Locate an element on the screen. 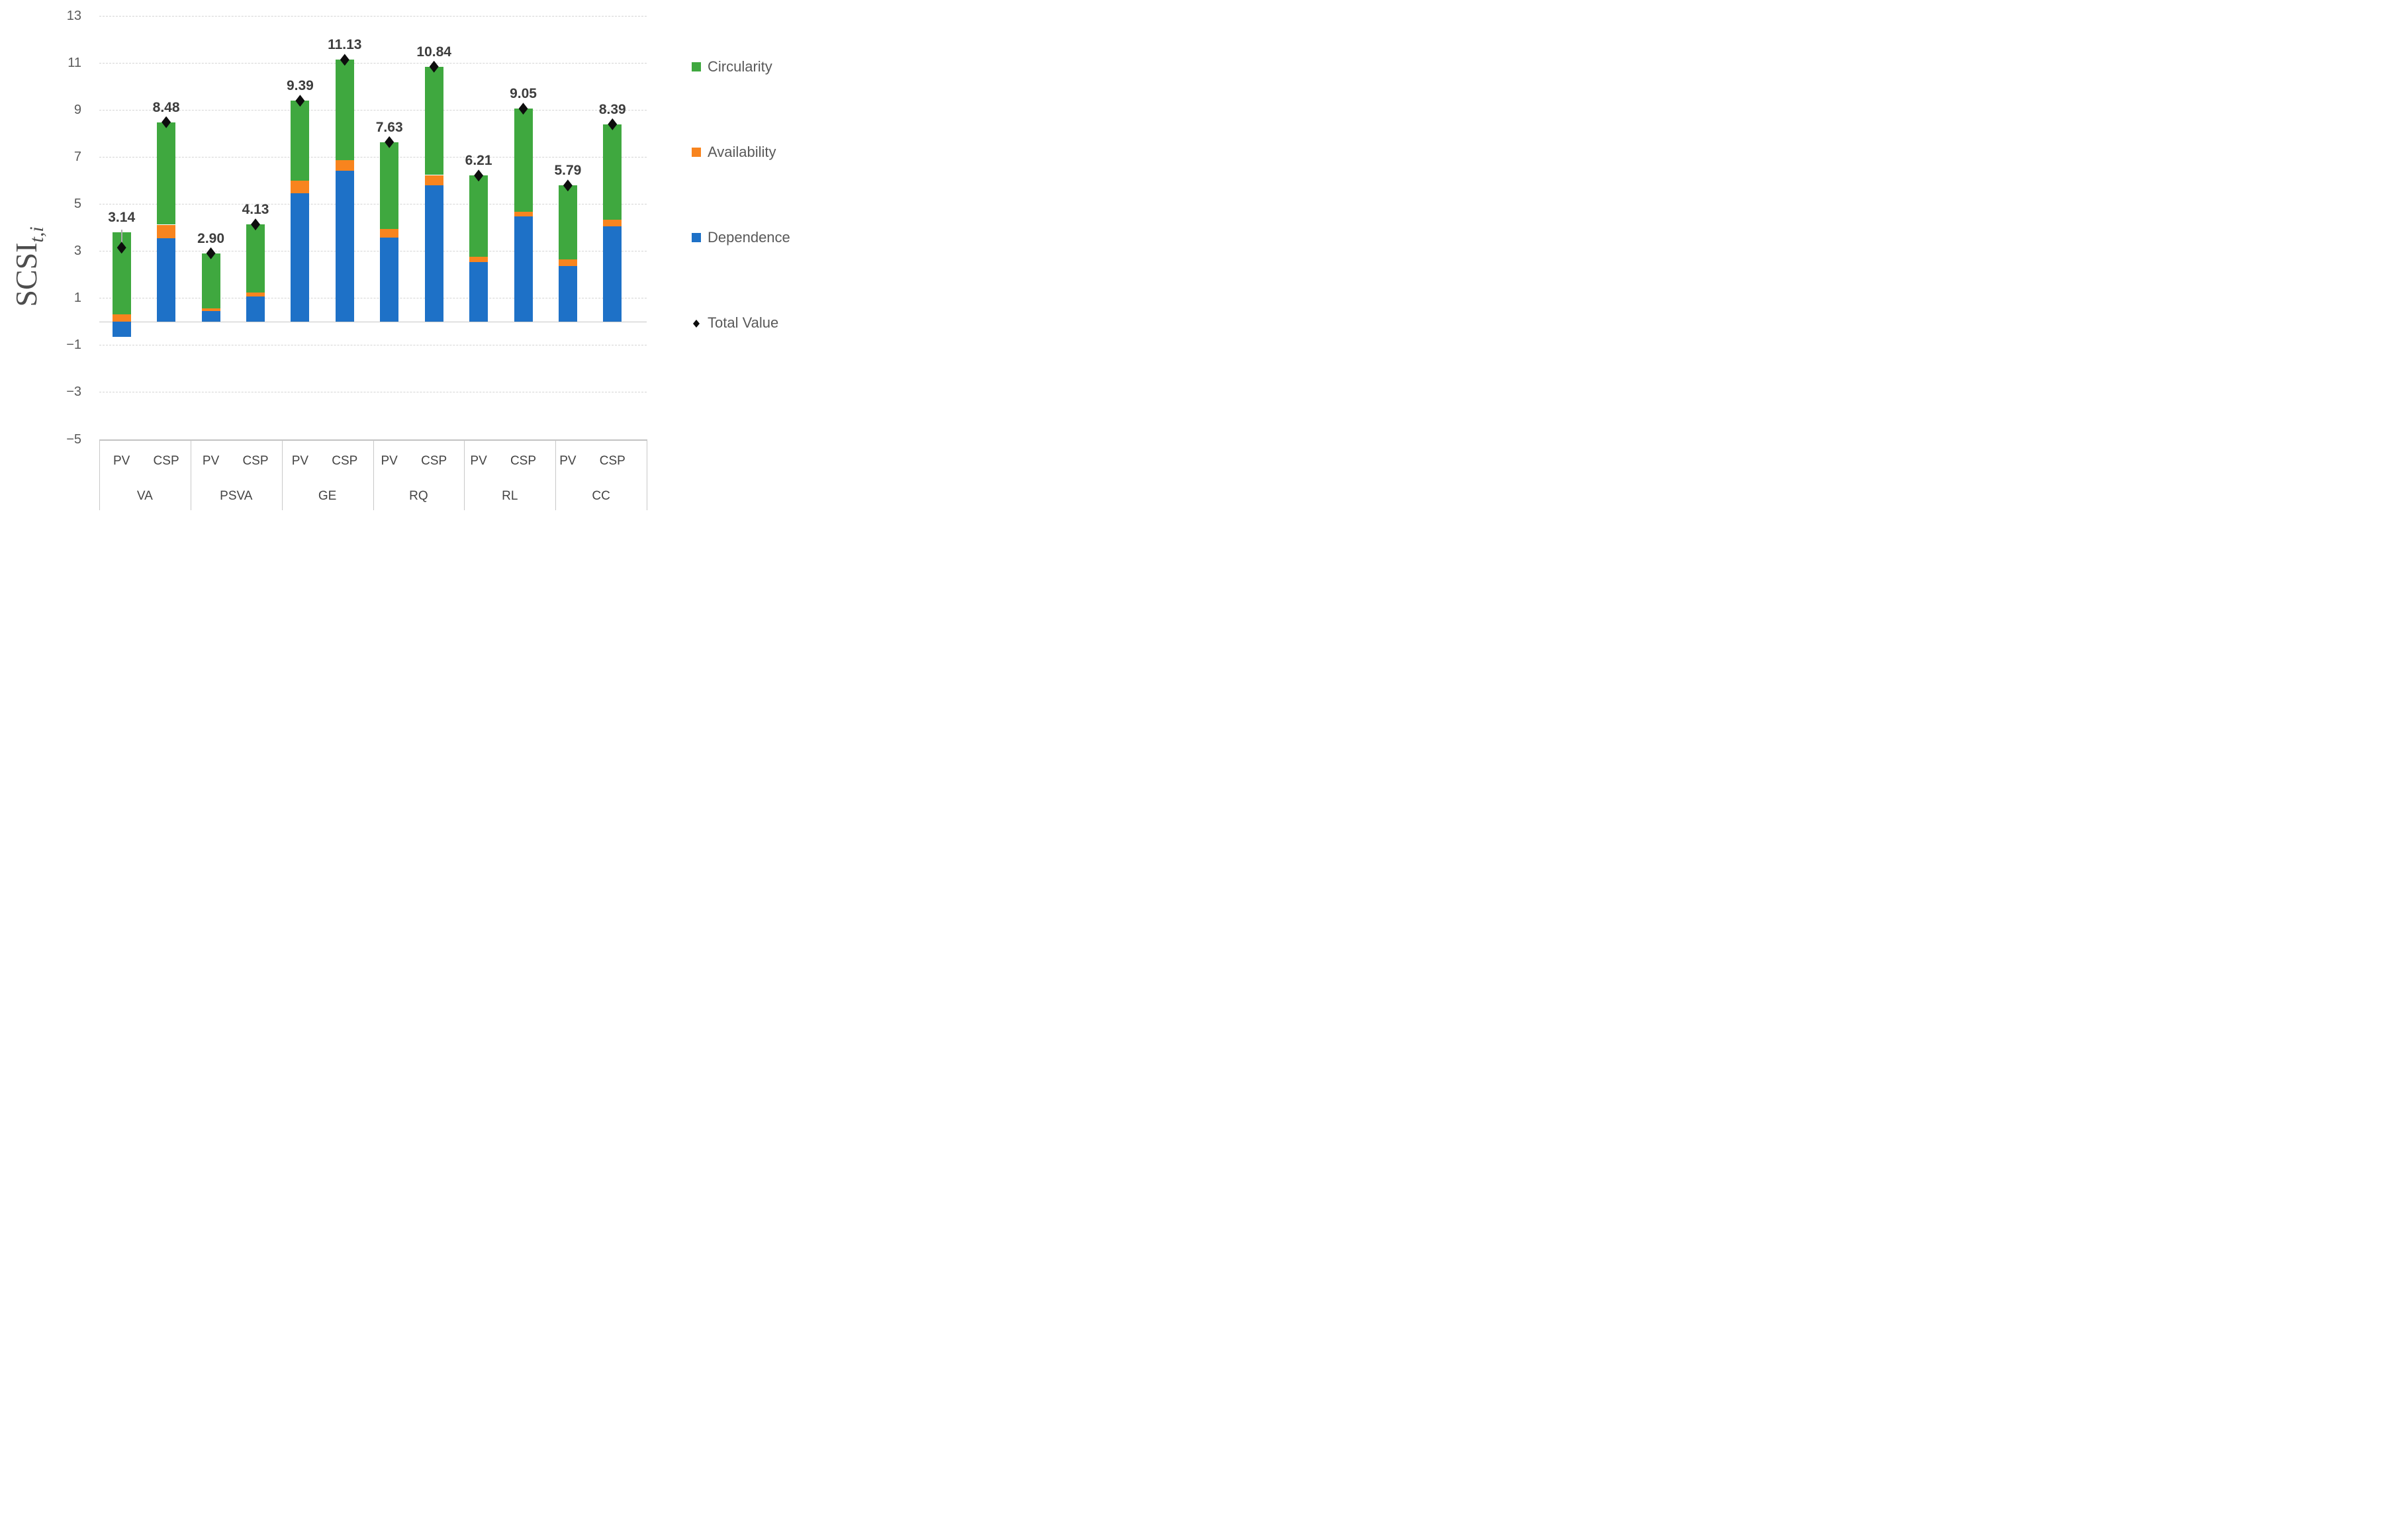  legend-item-availability: Availability is located at coordinates (745, 152).